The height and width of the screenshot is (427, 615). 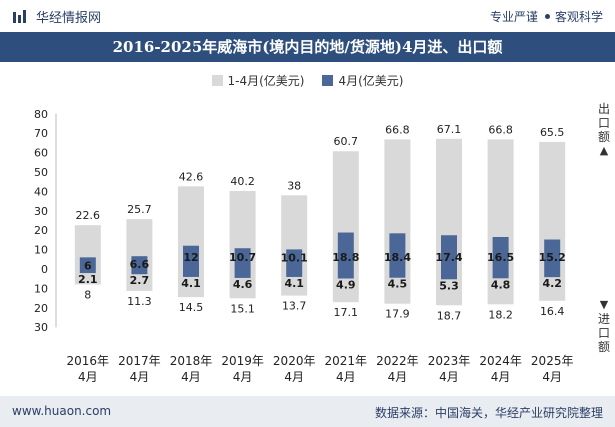 I want to click on data-label-monthly-export: 15.2, so click(x=552, y=257).